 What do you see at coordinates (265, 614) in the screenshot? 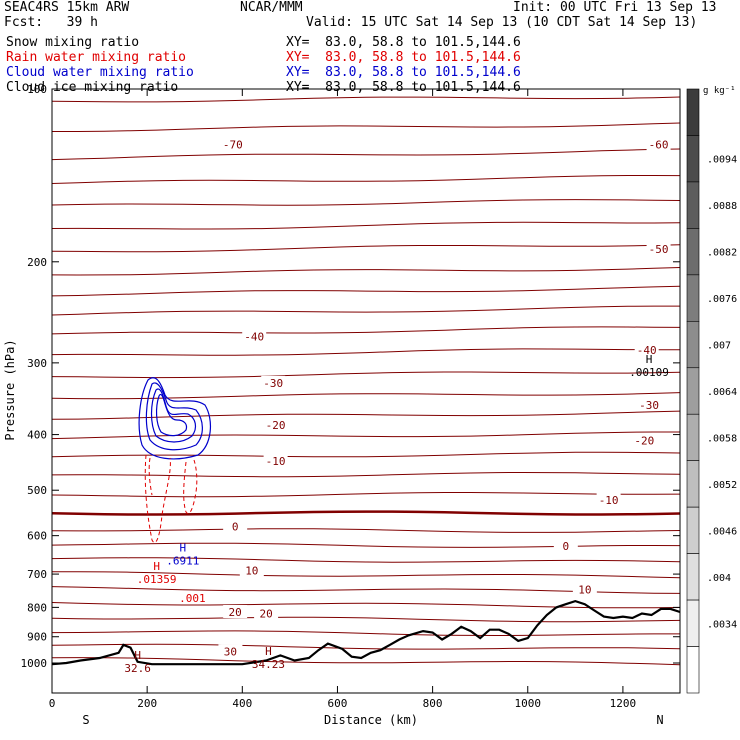
I see `isotherm-label: 20` at bounding box center [265, 614].